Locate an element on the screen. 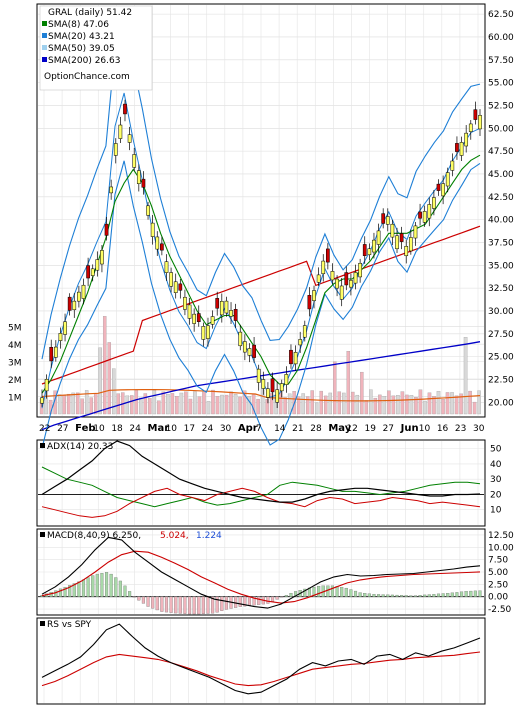  macd-y-tick: -2.50 is located at coordinates (500, 610).